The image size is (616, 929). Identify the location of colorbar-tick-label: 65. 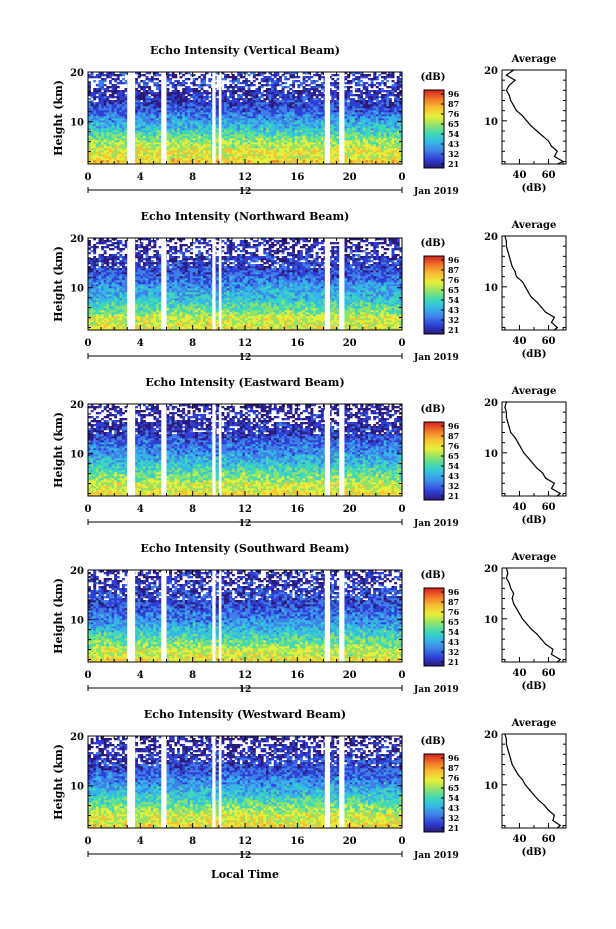
(453, 124).